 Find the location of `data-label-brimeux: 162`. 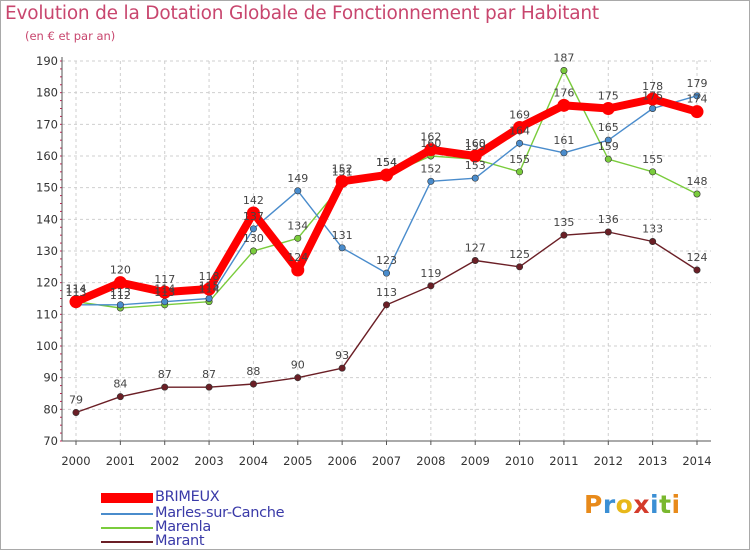

data-label-brimeux: 162 is located at coordinates (430, 137).